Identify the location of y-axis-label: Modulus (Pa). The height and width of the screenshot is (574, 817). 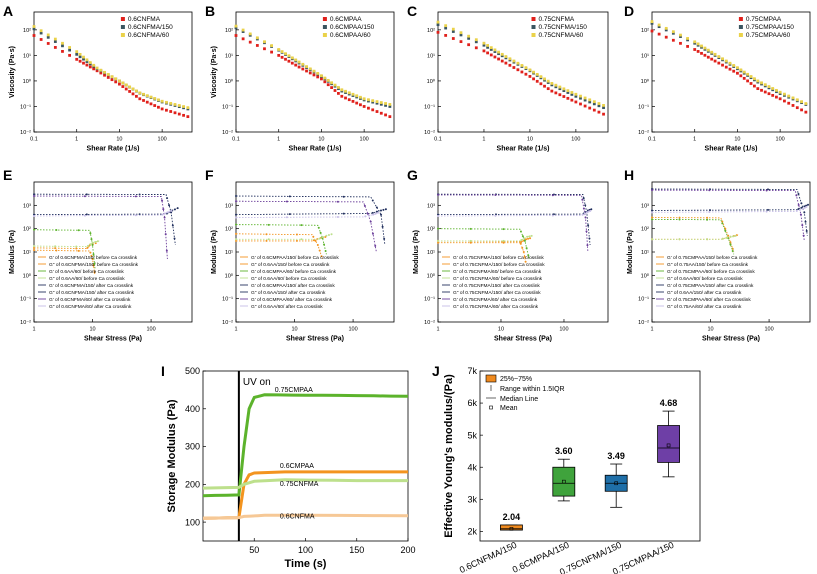
(630, 252).